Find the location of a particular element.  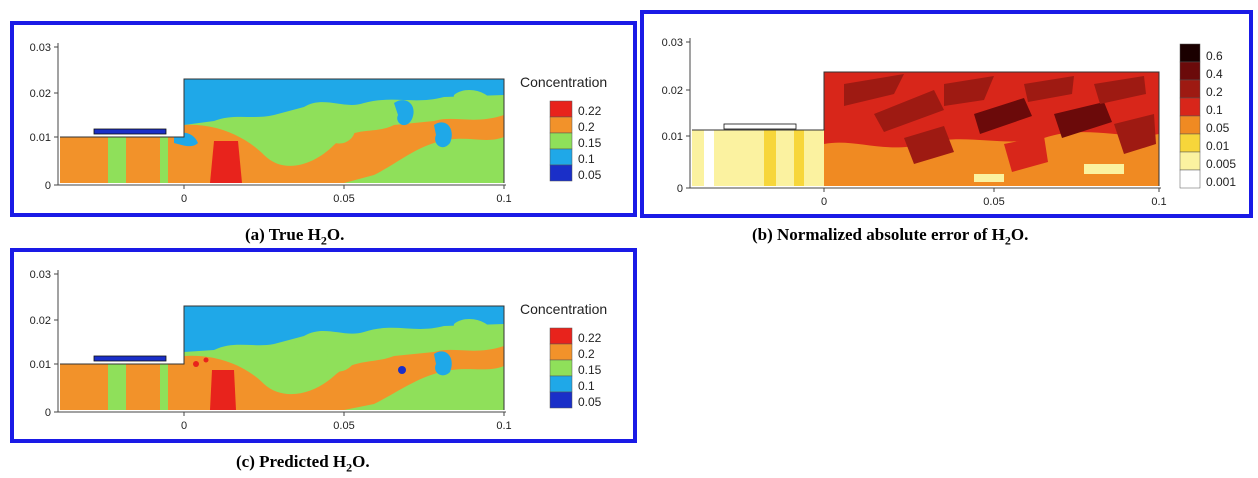

caption-c-sub: 2 is located at coordinates (349, 467).